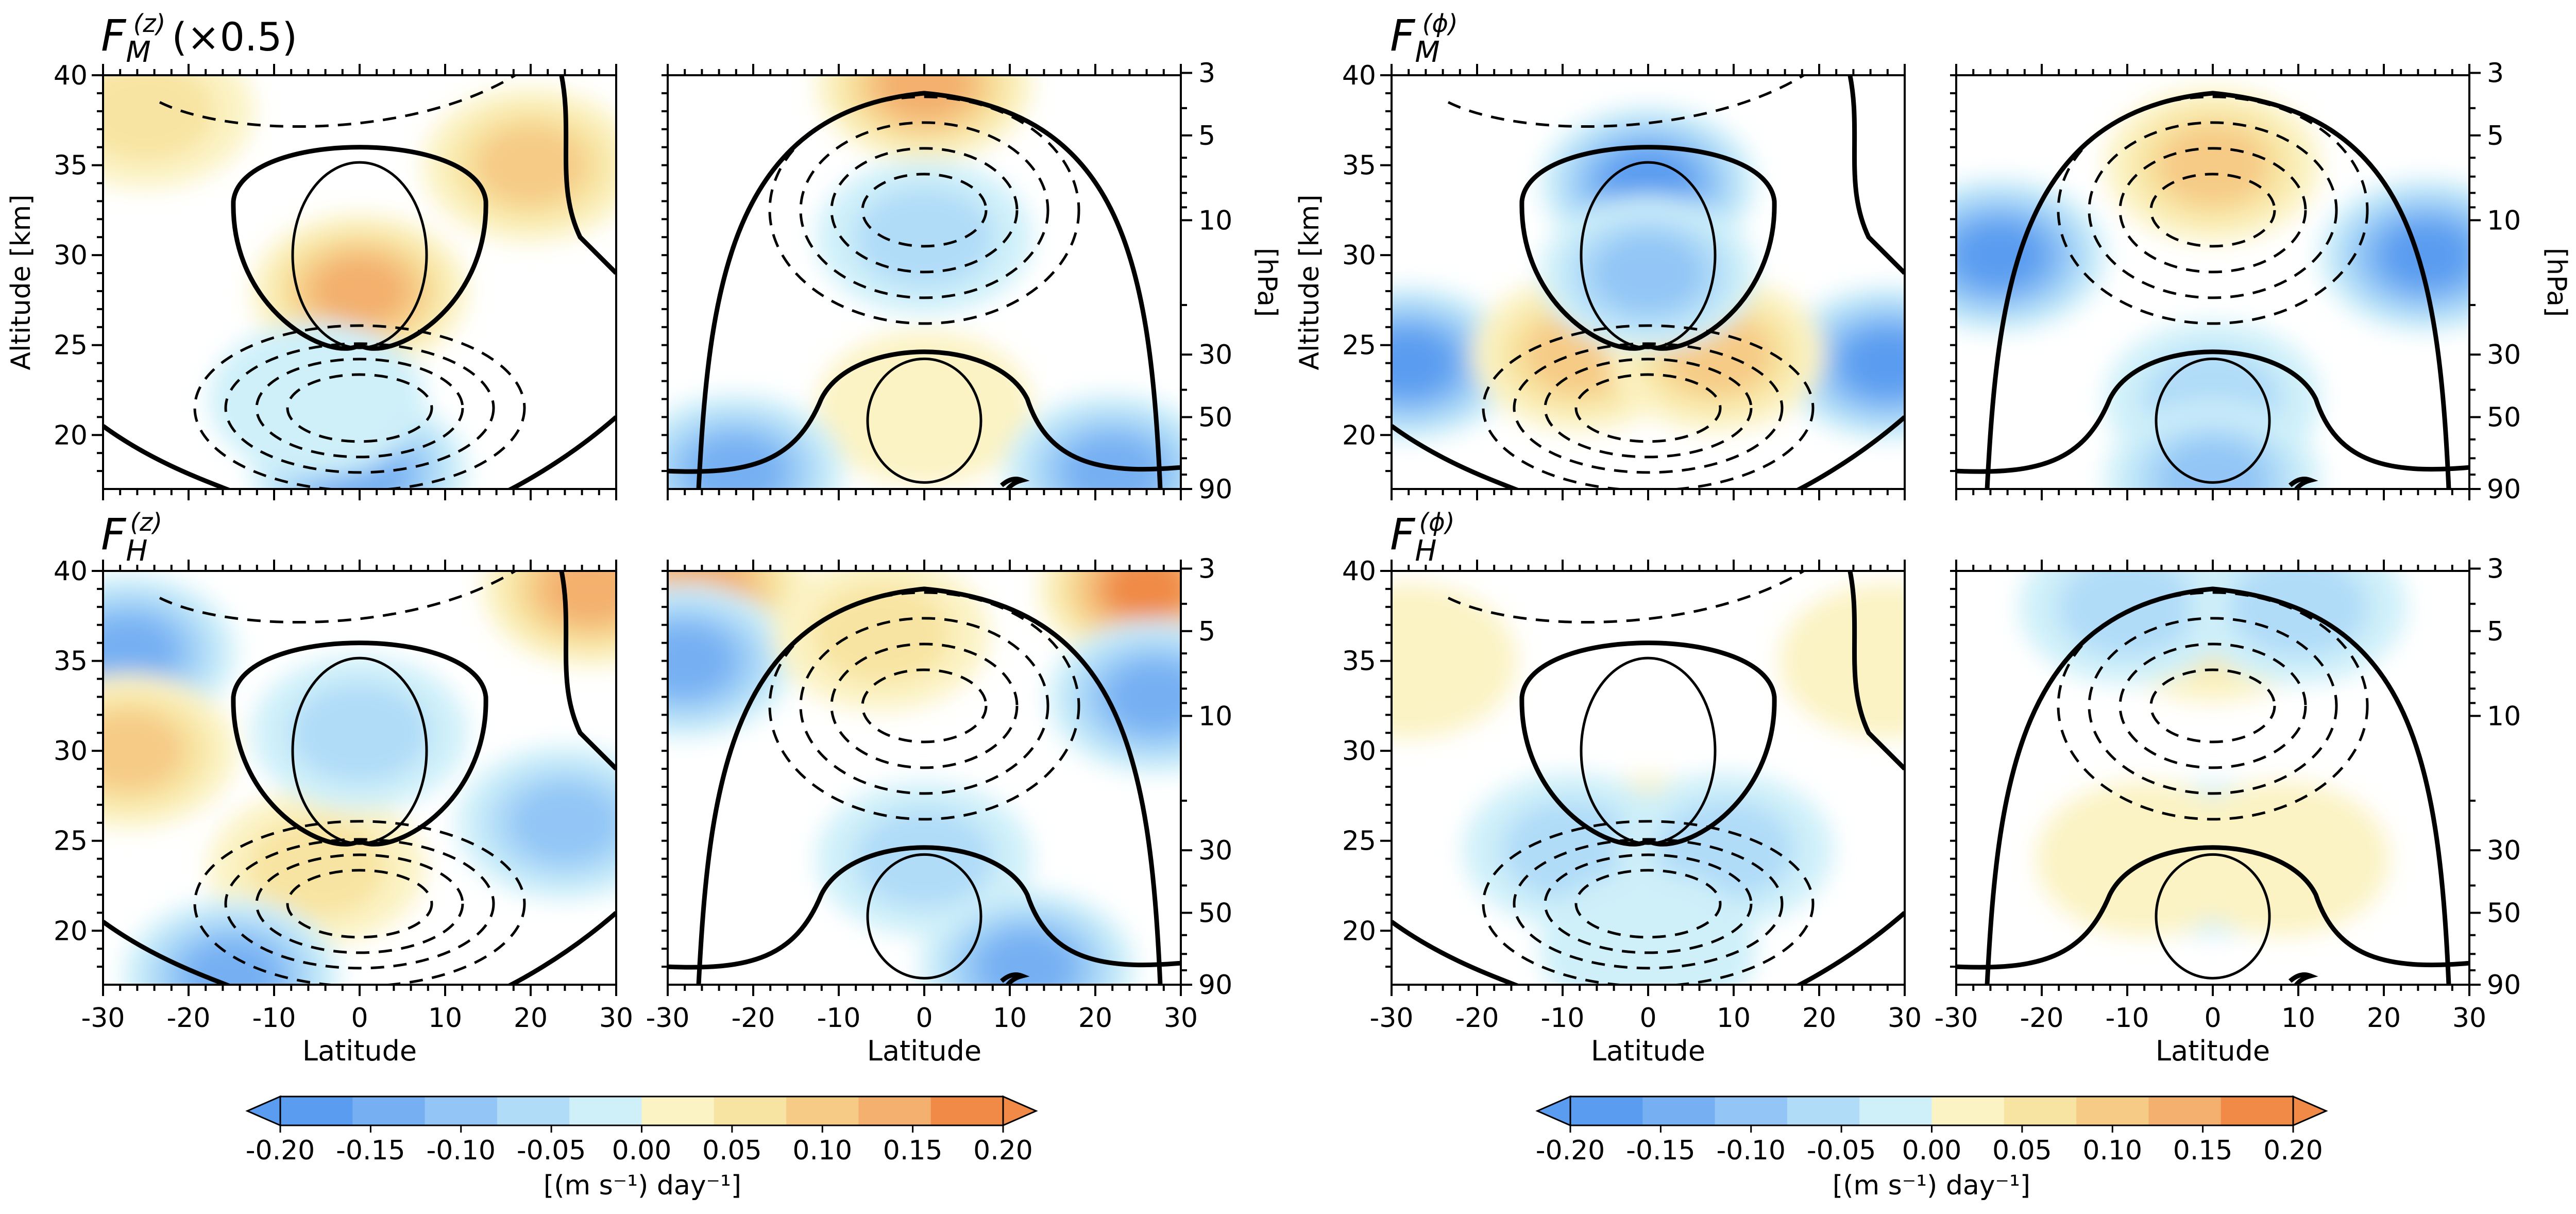 This screenshot has height=1214, width=2576. Describe the element at coordinates (1359, 345) in the screenshot. I see `y-tick-label: 25` at that location.